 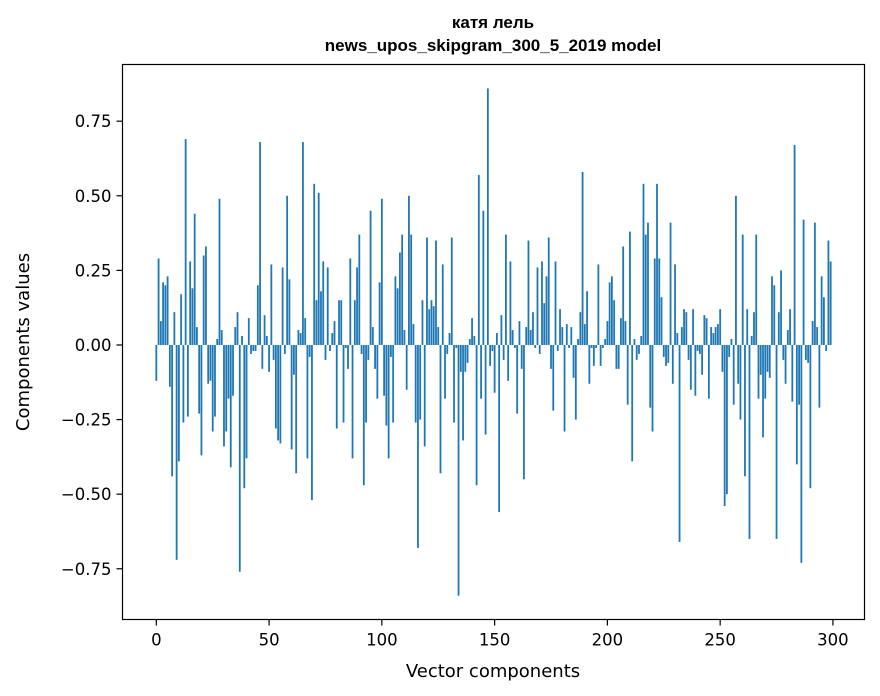 I want to click on chart-subtitle: news_upos_skipgram_300_5_2019 model, so click(x=493, y=45).